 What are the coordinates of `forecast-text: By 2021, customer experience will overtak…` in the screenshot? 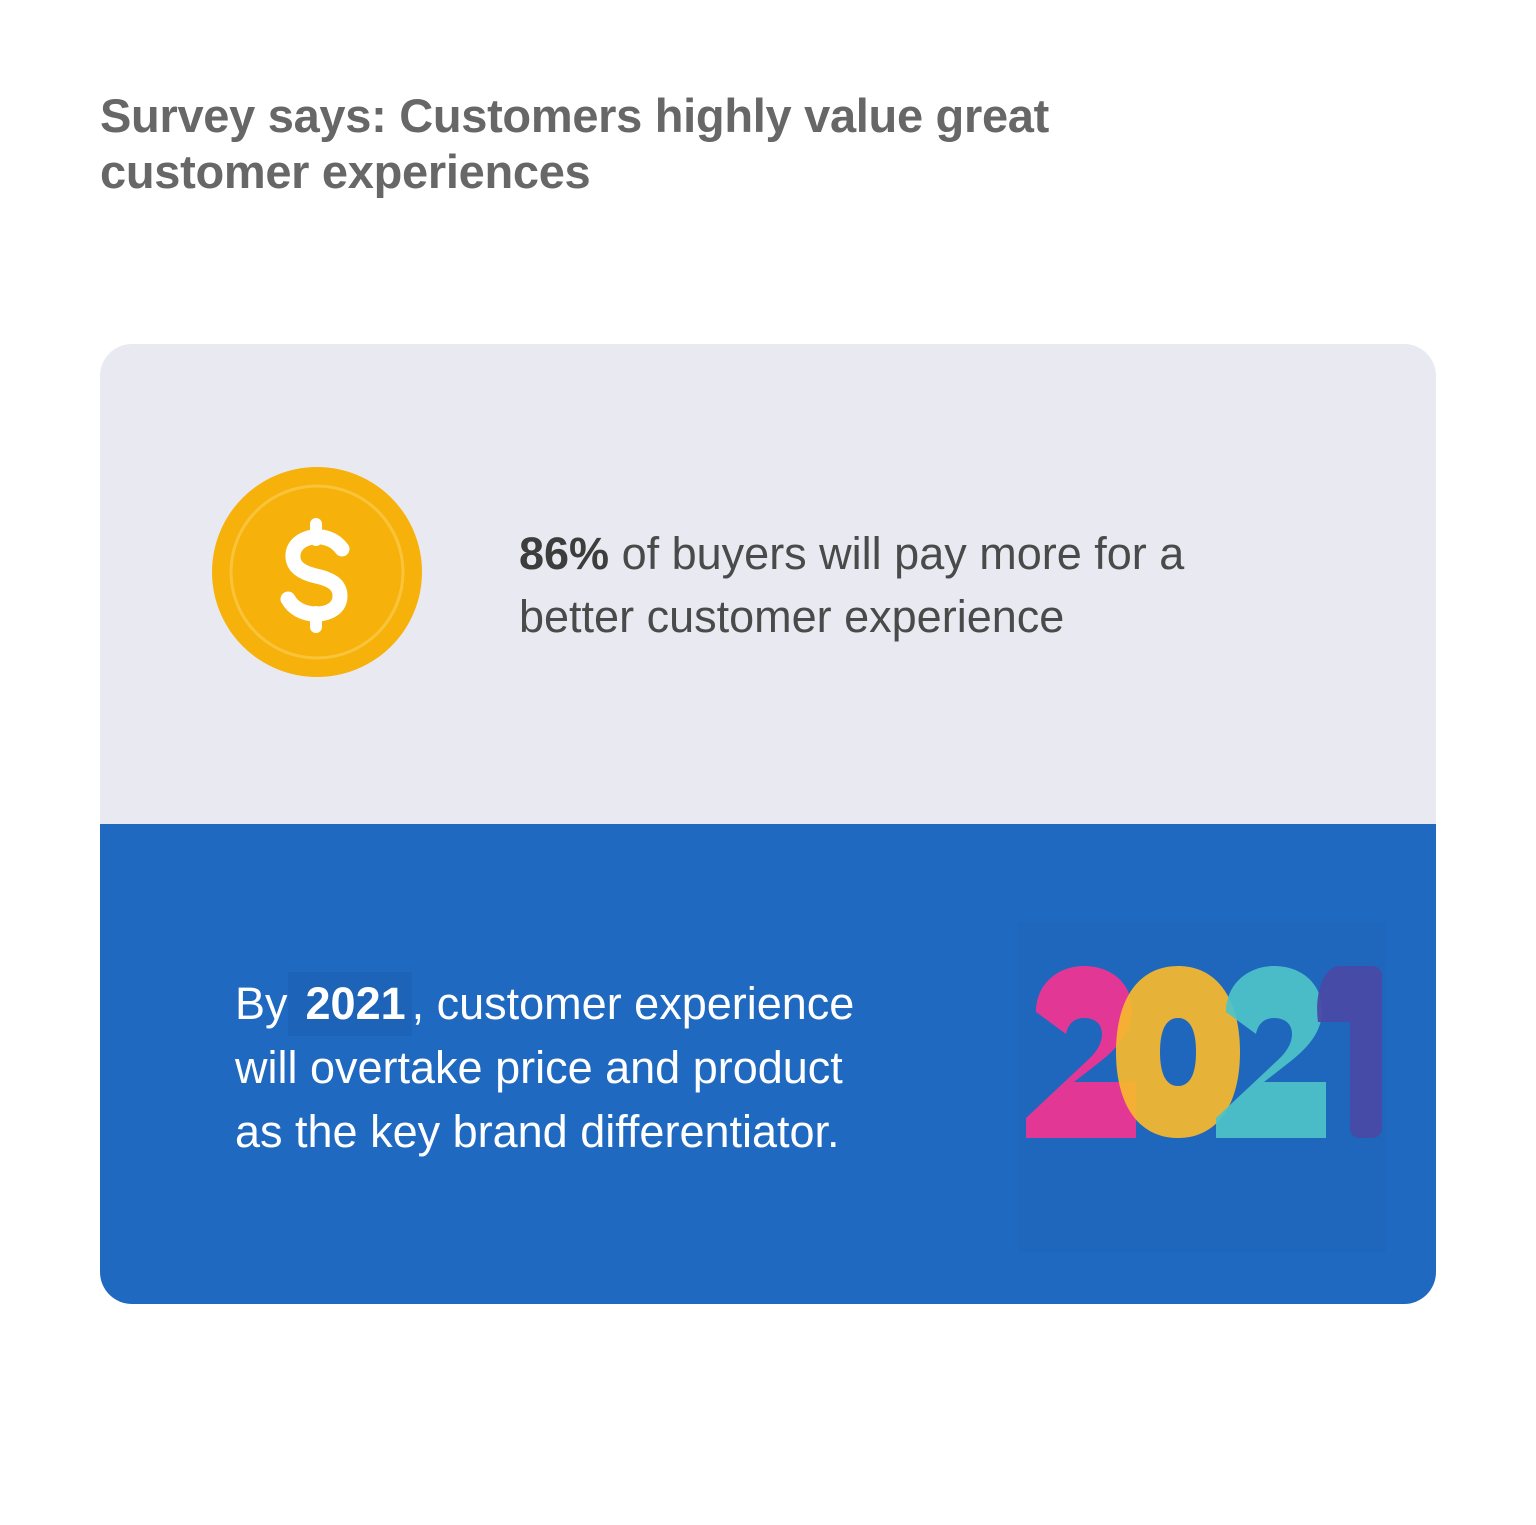 It's located at (615, 1068).